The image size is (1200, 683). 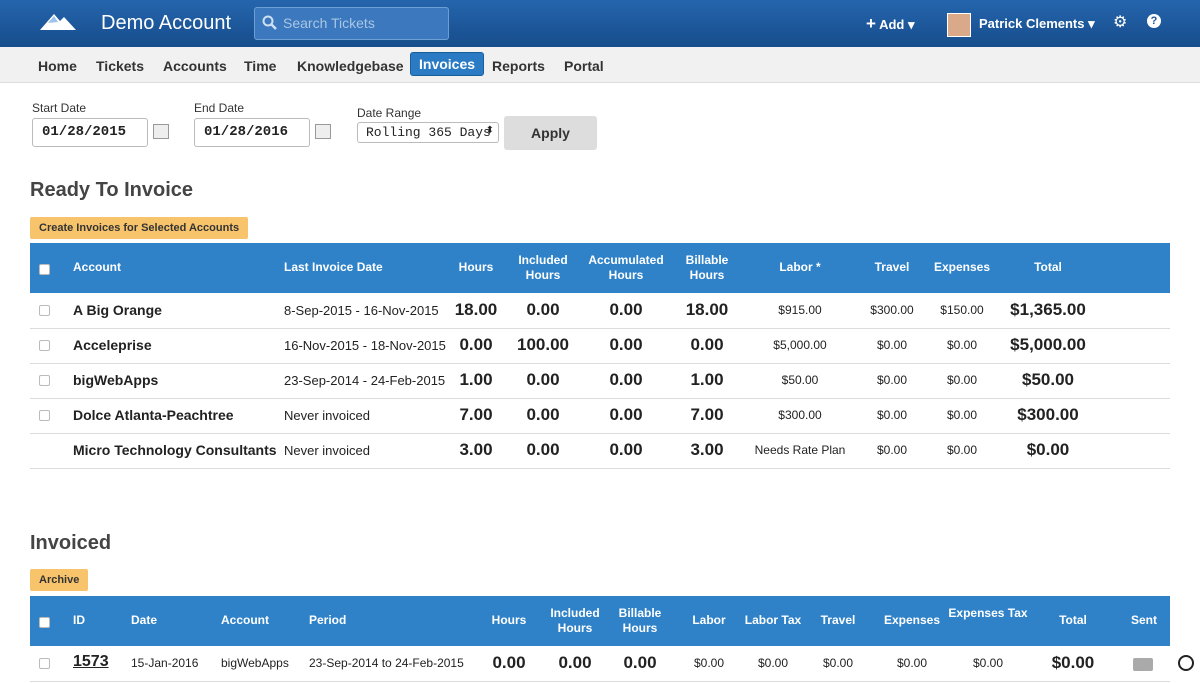 What do you see at coordinates (707, 449) in the screenshot?
I see `cell: 3.00` at bounding box center [707, 449].